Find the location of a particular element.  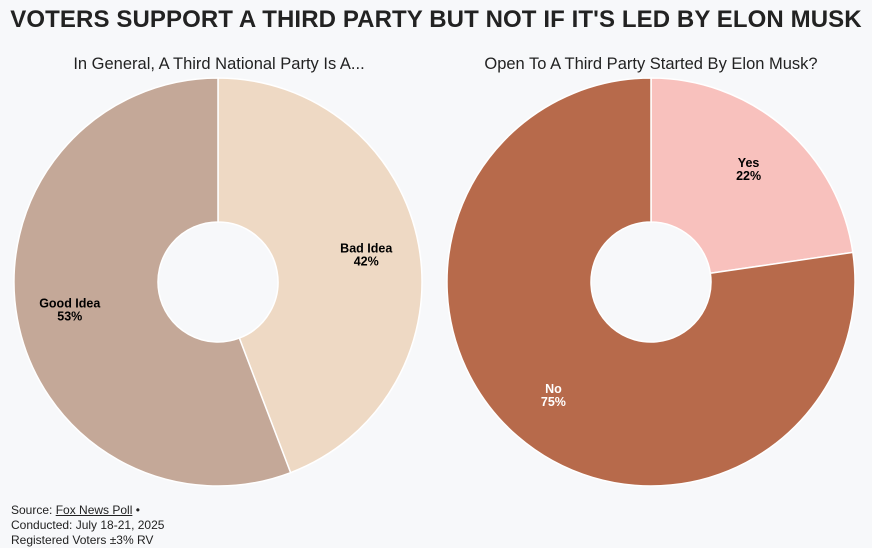

right-slice-value-yes: 22% is located at coordinates (748, 176).